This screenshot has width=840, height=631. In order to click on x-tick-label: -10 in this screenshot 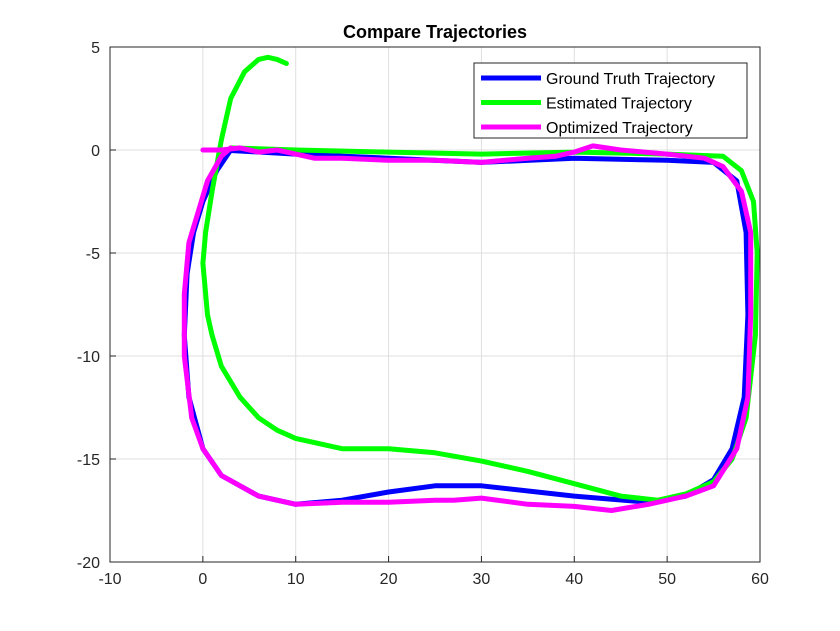, I will do `click(109, 579)`.